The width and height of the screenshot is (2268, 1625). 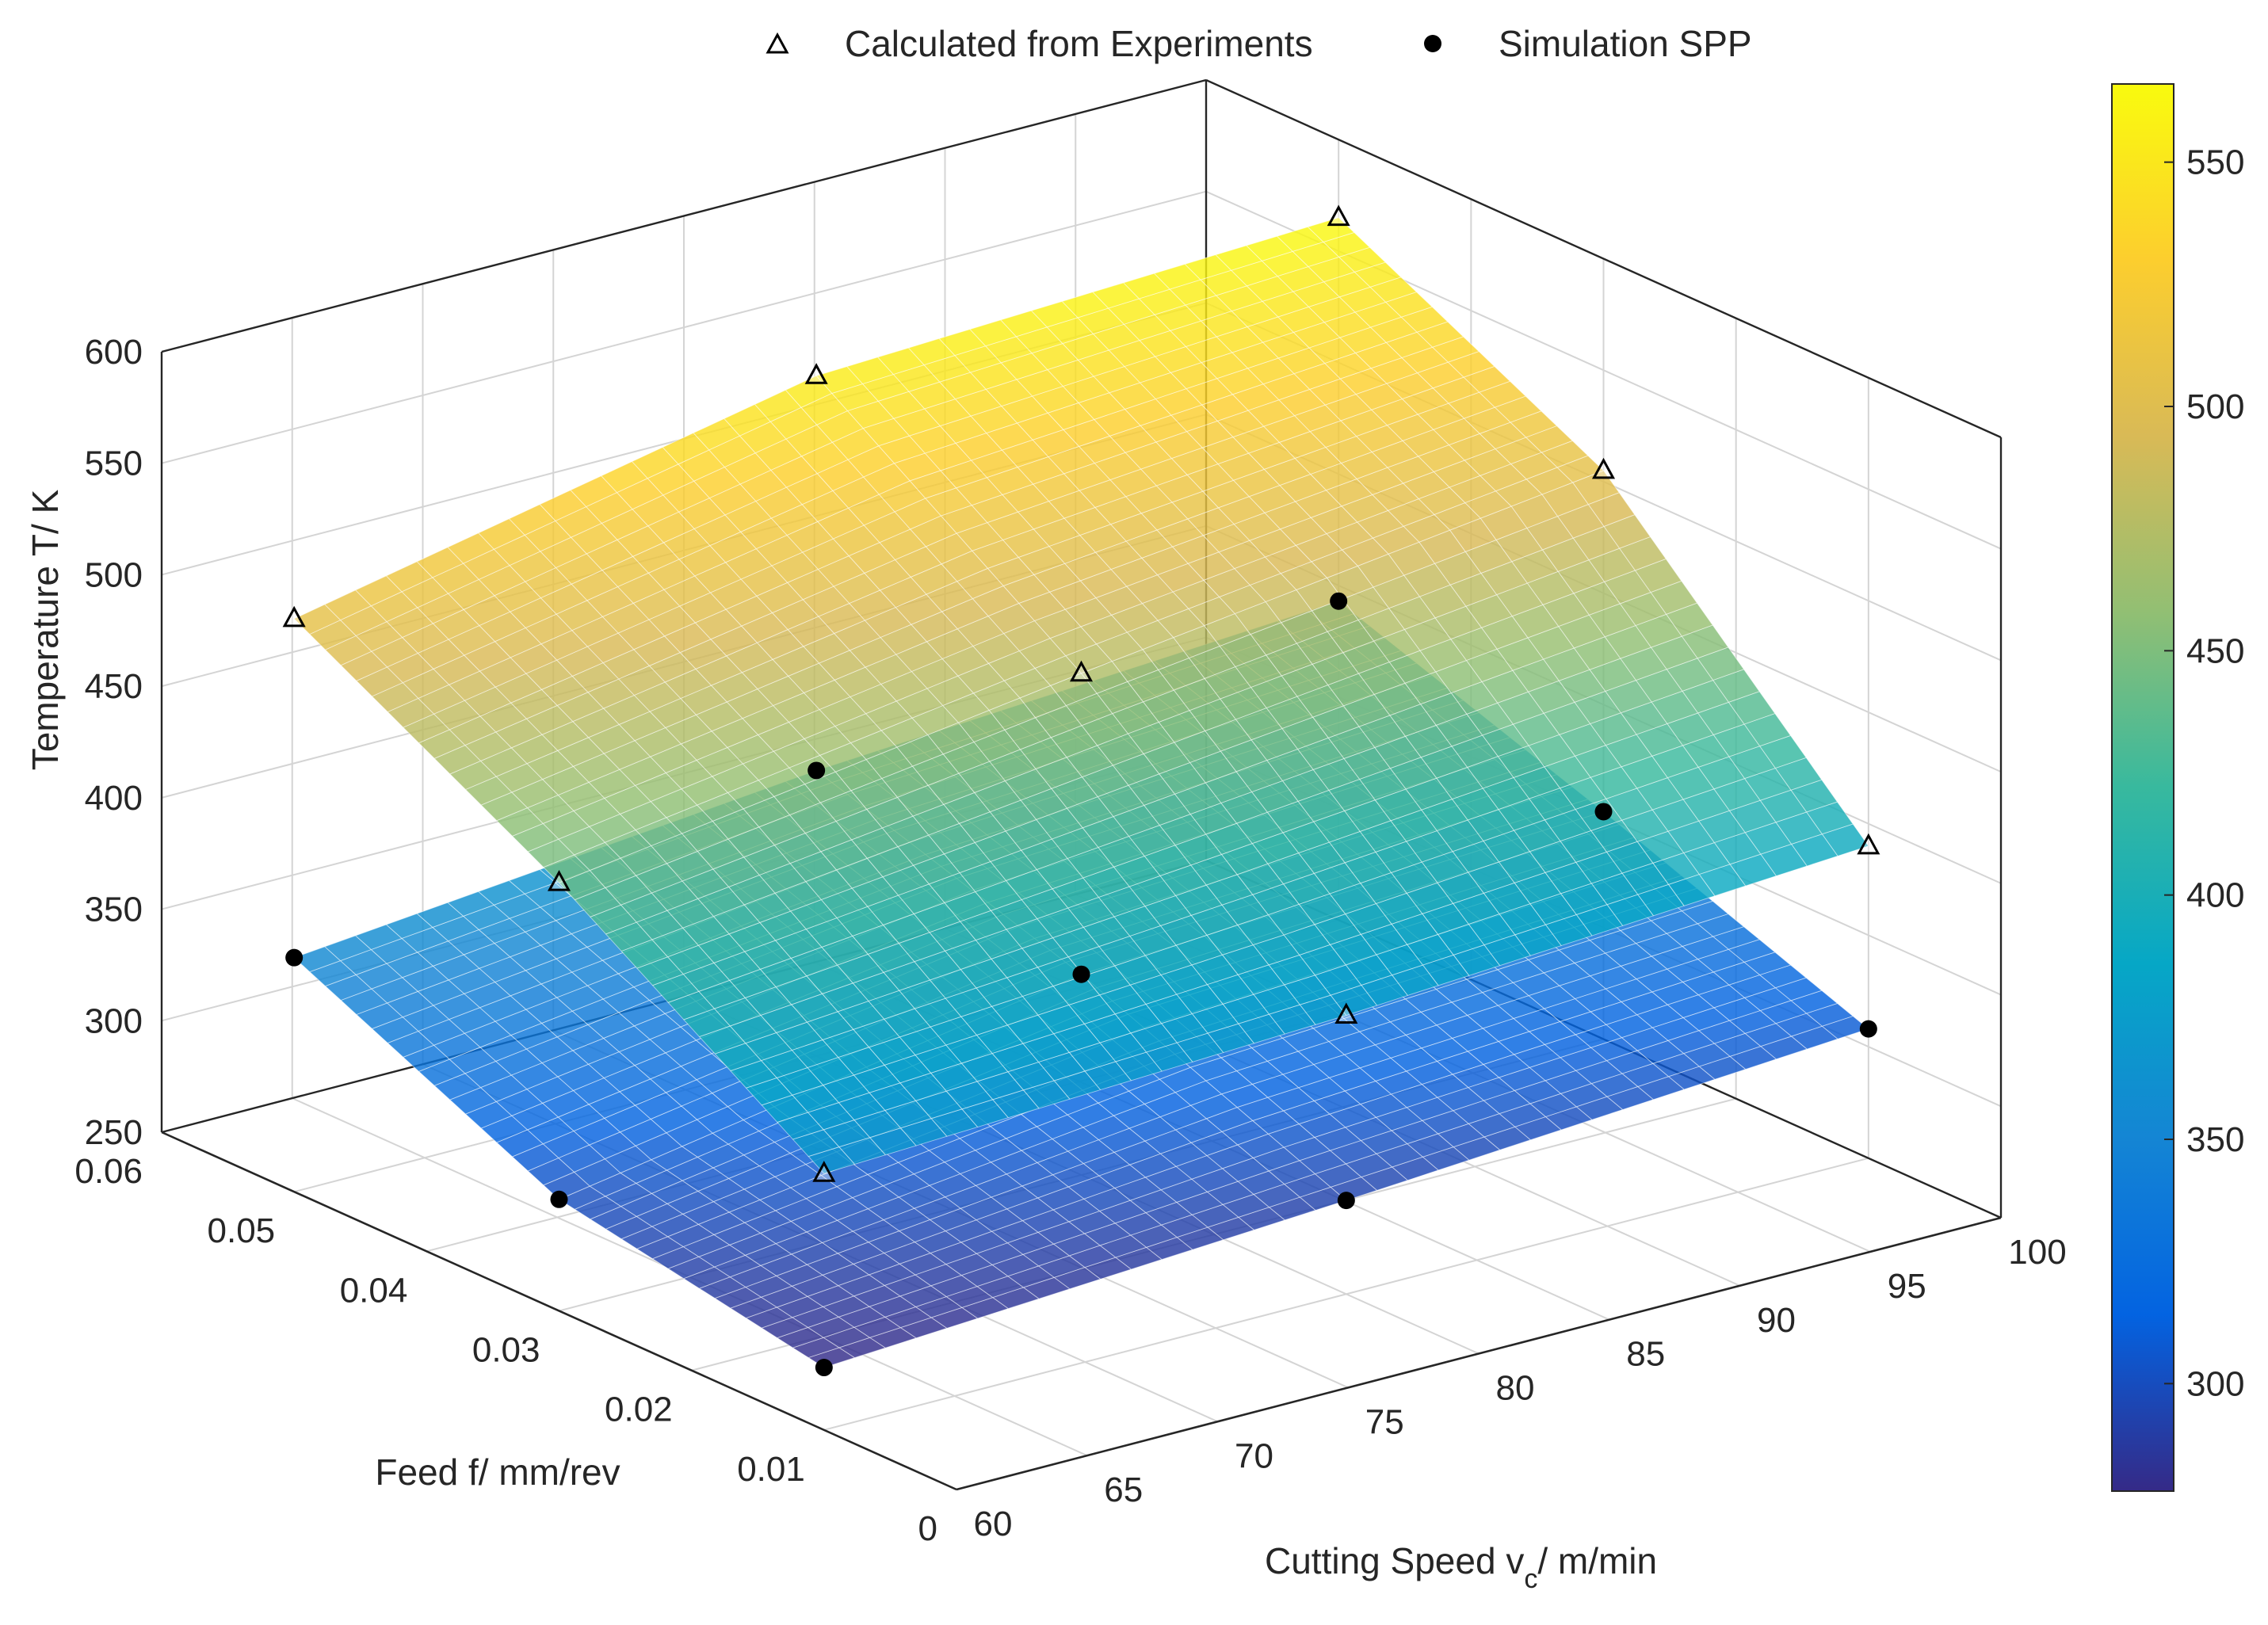 What do you see at coordinates (242, 1230) in the screenshot?
I see `y-tick-label: 0.05` at bounding box center [242, 1230].